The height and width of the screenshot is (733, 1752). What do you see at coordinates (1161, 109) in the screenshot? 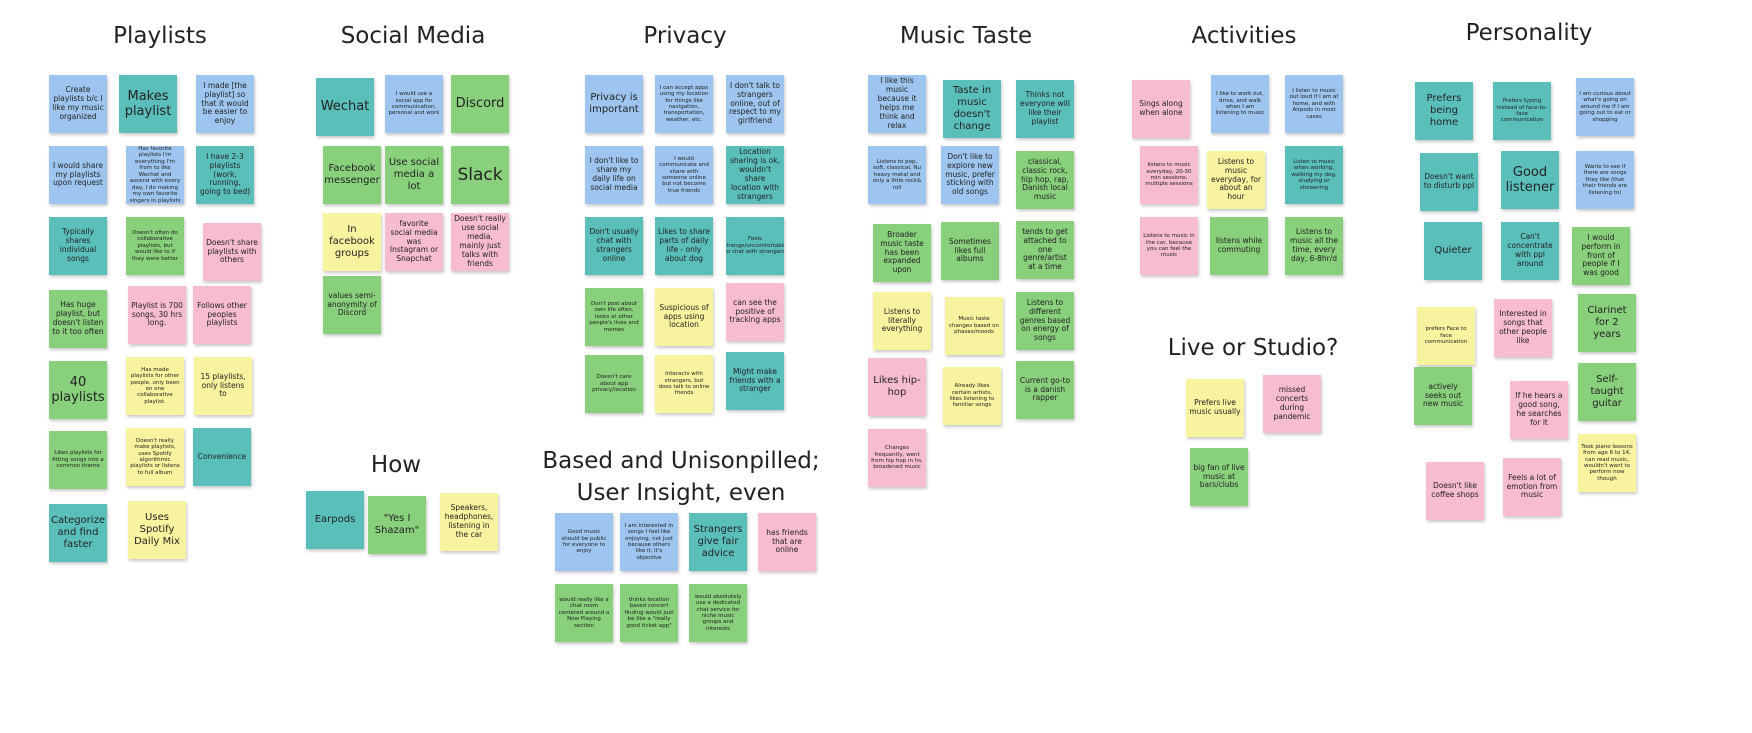
I see `sticky-note: Sings along when alone` at bounding box center [1161, 109].